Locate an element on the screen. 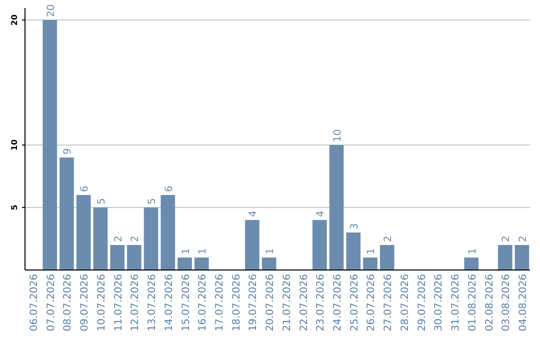 The width and height of the screenshot is (540, 340). x-tick-label: 08.07.2026 is located at coordinates (68, 303).